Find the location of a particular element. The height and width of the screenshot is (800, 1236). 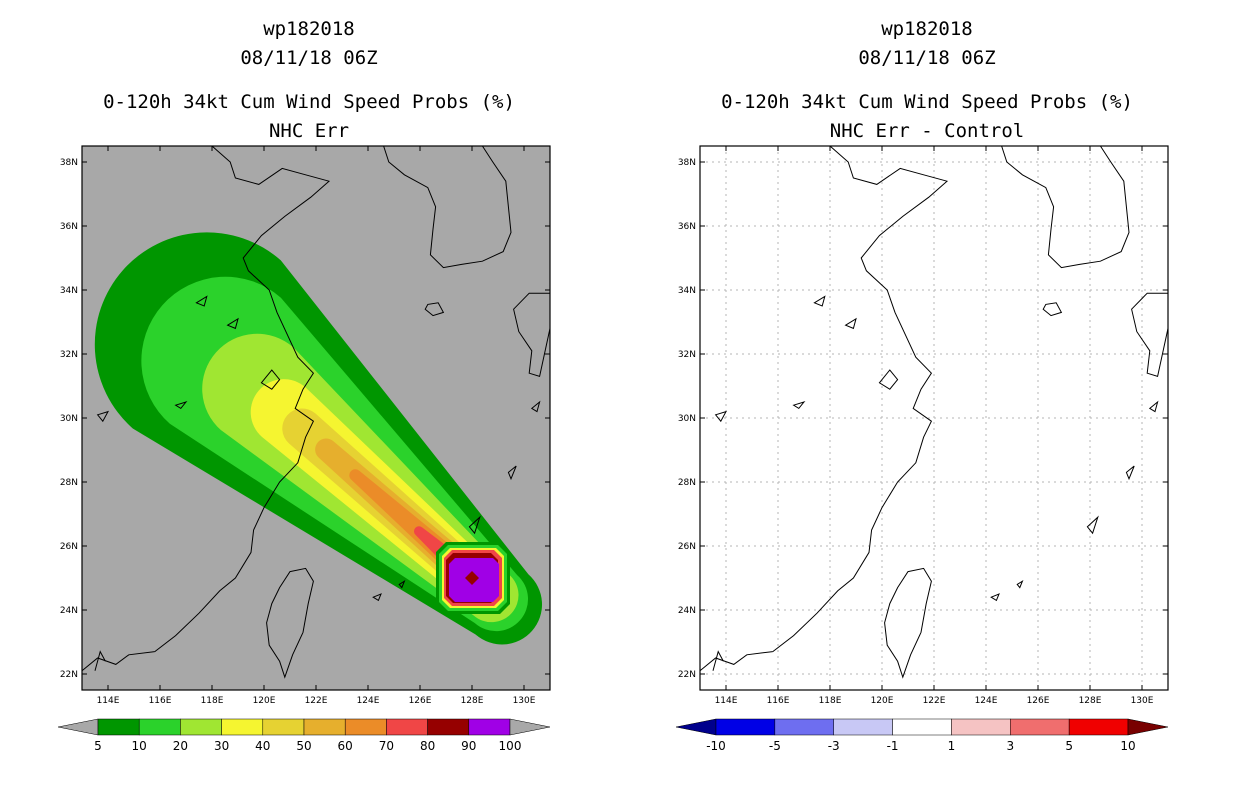

colorbar-under-arrow is located at coordinates (696, 727).